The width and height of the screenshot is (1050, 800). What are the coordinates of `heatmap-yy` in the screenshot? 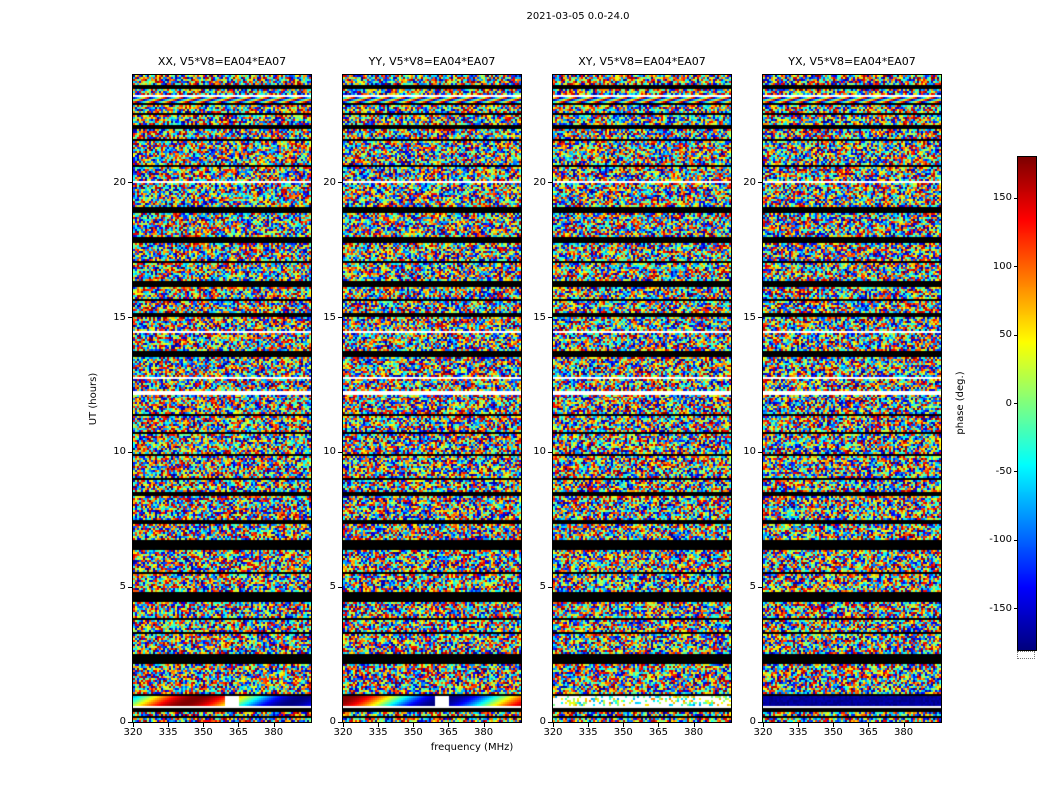 It's located at (432, 398).